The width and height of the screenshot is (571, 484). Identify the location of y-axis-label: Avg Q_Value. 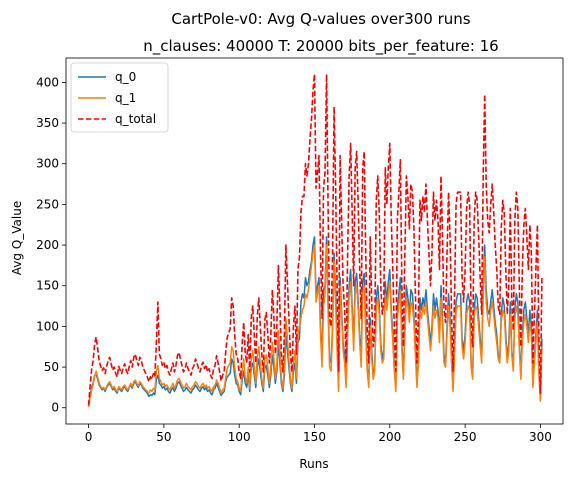
(17, 238).